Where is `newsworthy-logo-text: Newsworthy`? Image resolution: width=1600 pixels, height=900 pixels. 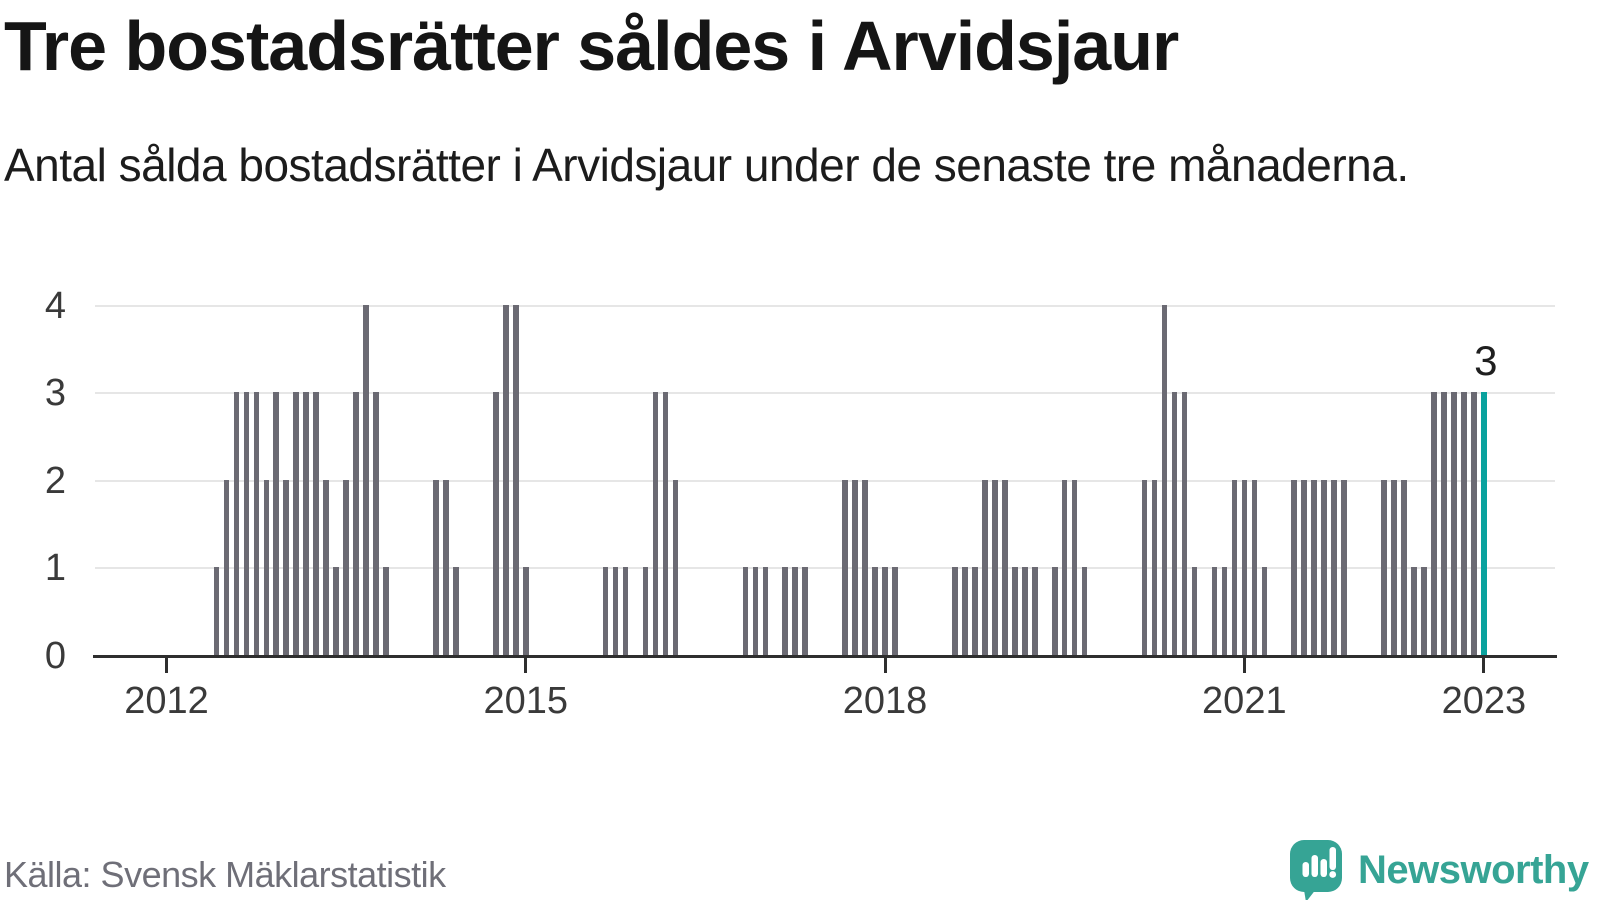
newsworthy-logo-text: Newsworthy is located at coordinates (1473, 870).